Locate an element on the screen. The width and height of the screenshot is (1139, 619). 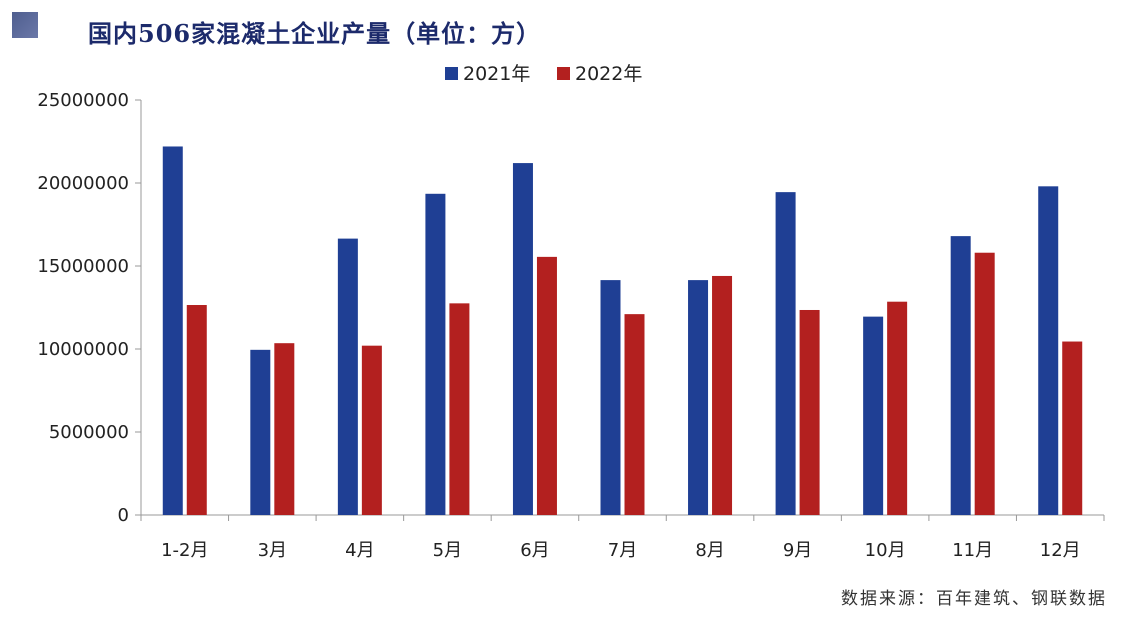
legend-label: 2022年 is located at coordinates (608, 74).